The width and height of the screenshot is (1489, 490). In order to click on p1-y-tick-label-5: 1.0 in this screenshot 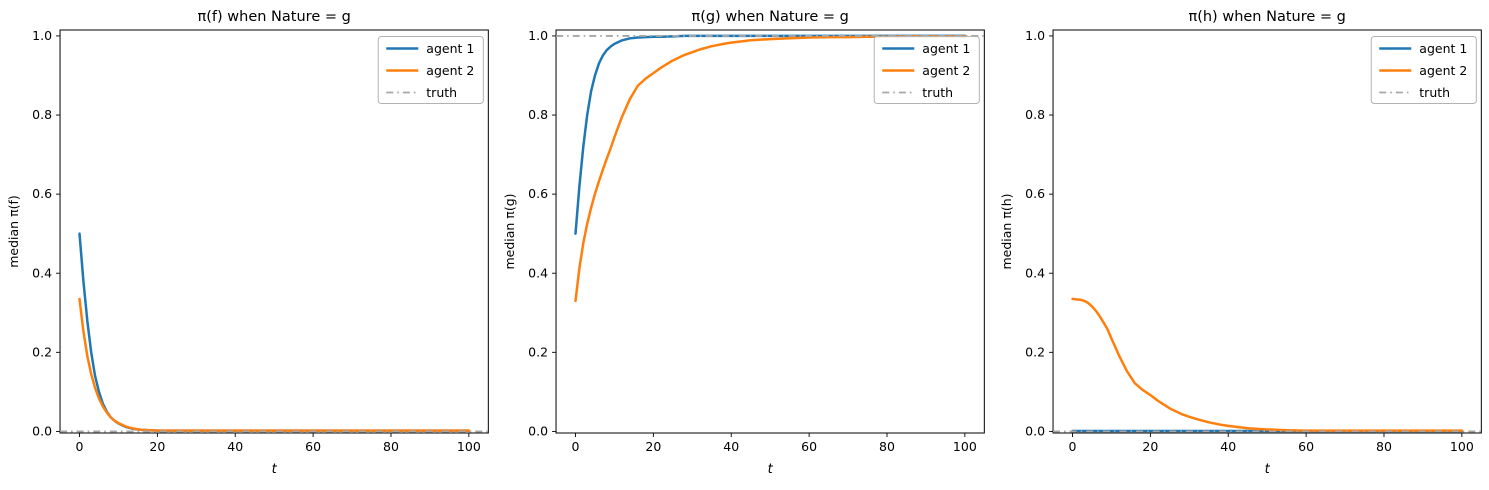, I will do `click(42, 35)`.